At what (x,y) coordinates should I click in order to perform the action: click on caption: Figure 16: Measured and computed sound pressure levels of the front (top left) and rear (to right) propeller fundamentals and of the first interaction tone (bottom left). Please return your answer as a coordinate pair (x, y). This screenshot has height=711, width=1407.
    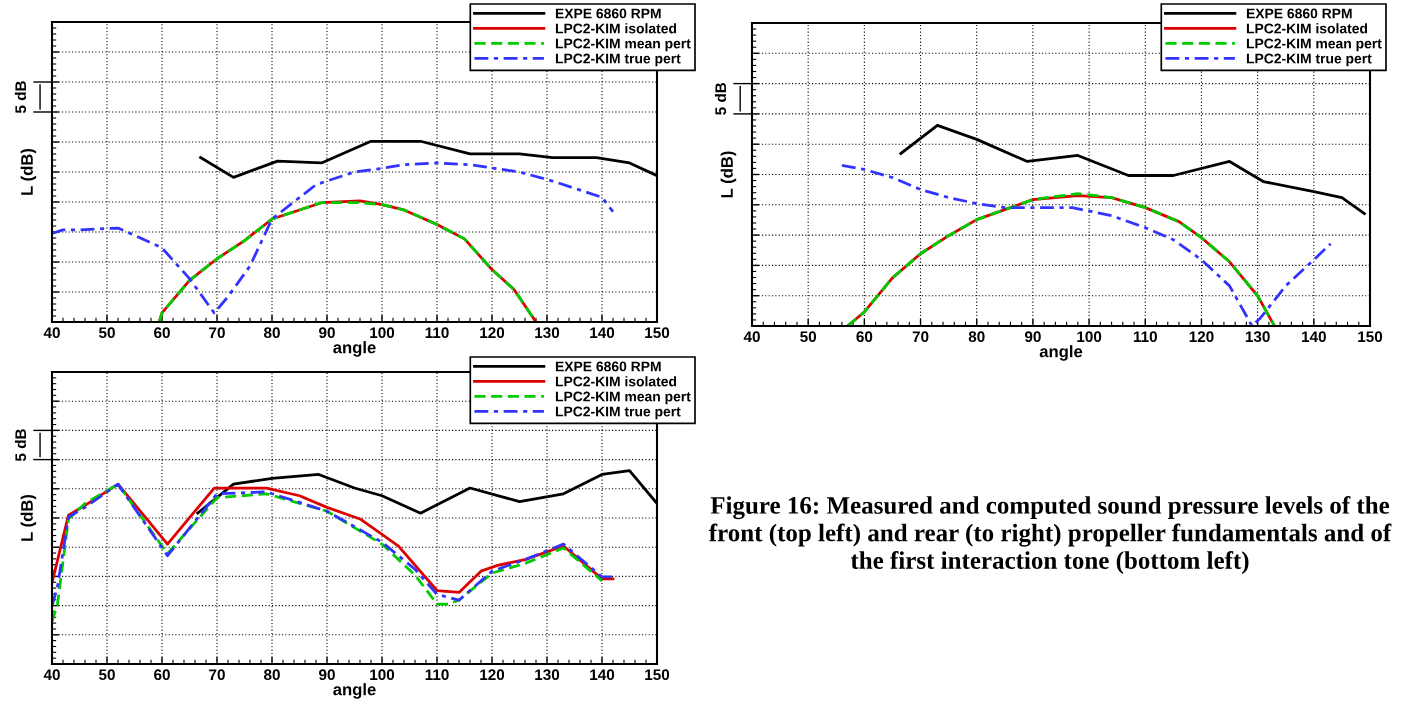
    Looking at the image, I should click on (1050, 535).